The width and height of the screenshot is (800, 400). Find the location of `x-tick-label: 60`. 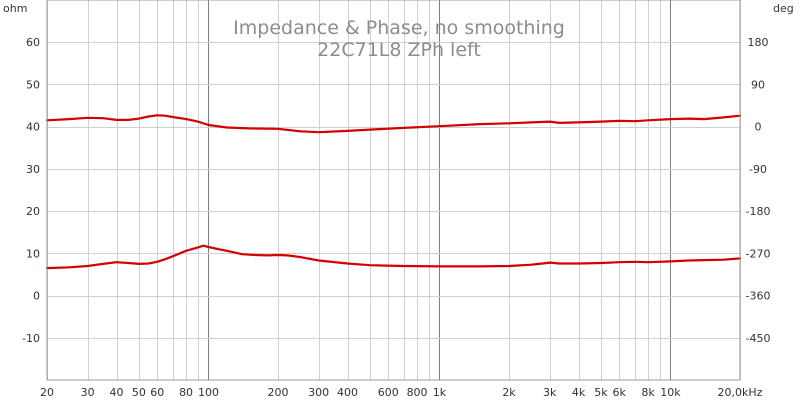

x-tick-label: 60 is located at coordinates (157, 392).